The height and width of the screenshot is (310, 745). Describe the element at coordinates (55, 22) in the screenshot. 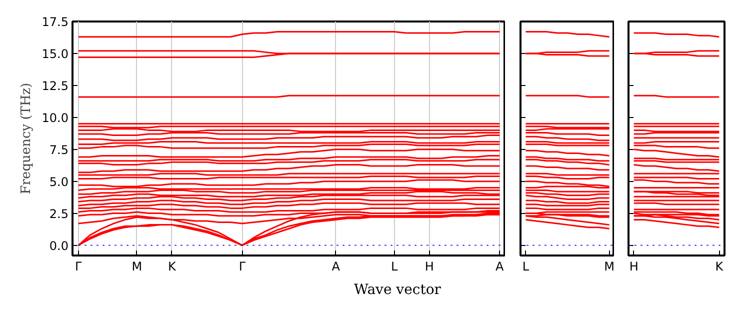

I see `y-tick-label: 17.5` at that location.